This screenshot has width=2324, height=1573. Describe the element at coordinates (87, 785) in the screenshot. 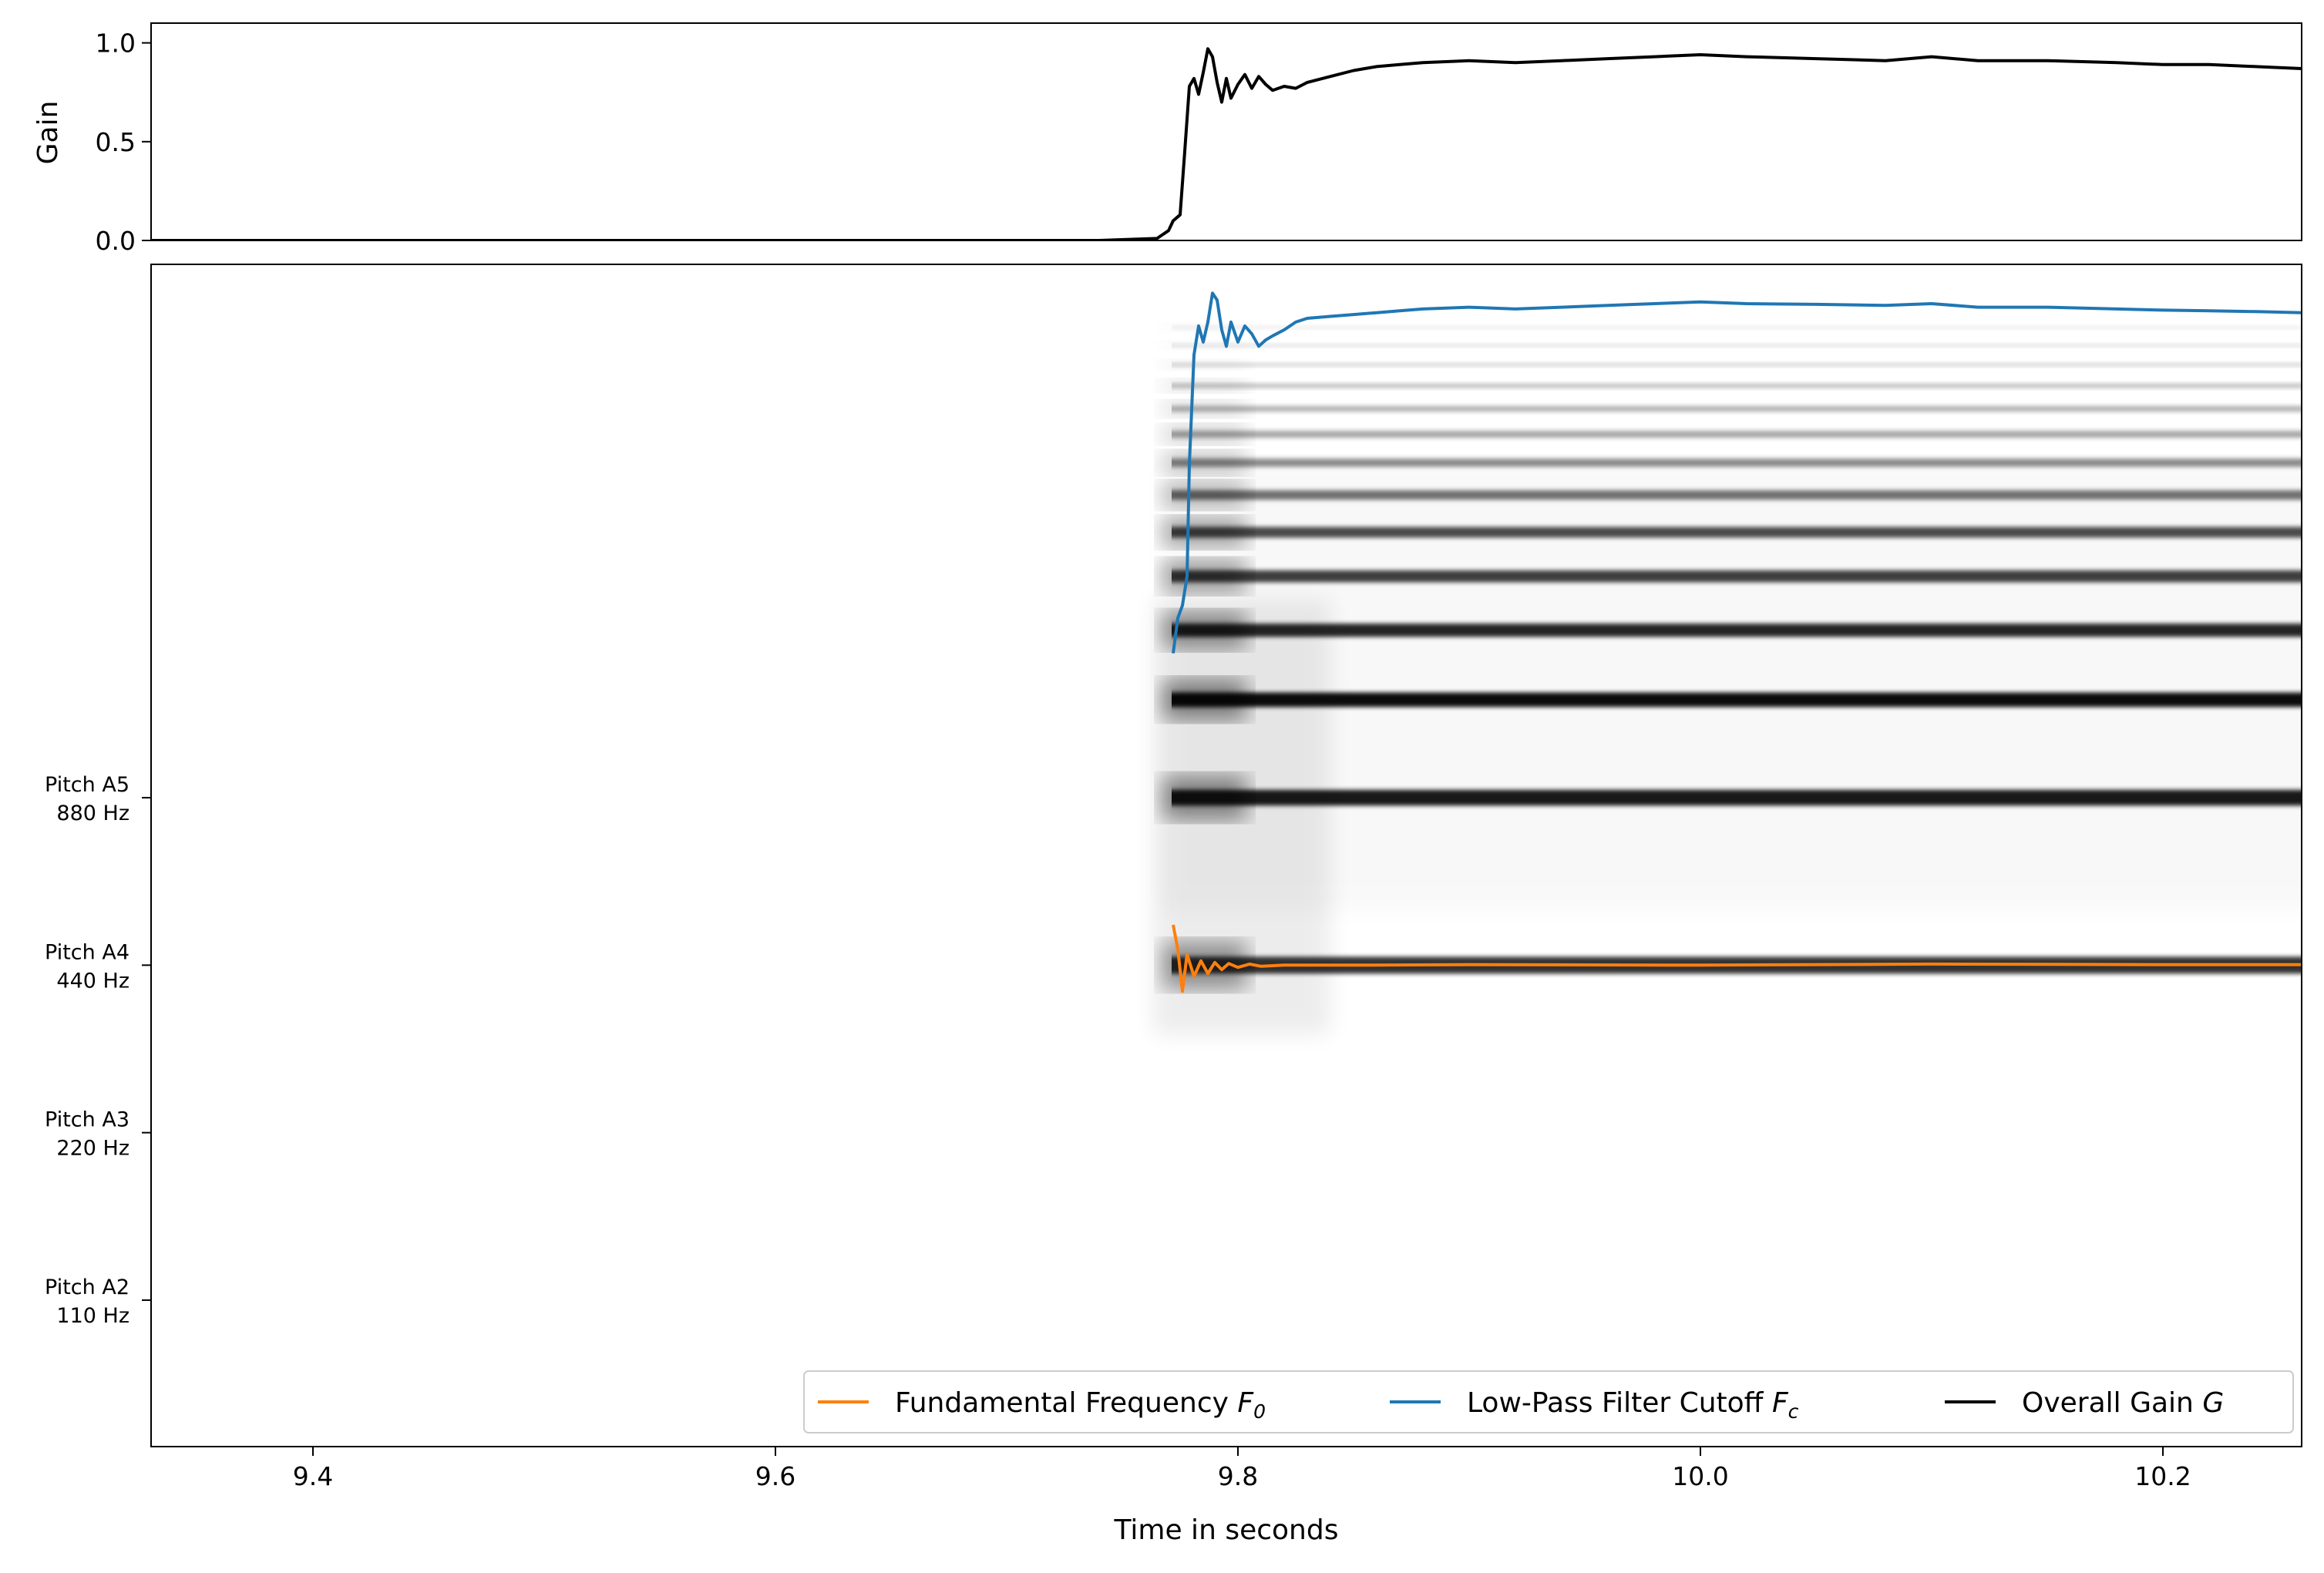

I see `pitch-ytick-name: Pitch A5` at that location.